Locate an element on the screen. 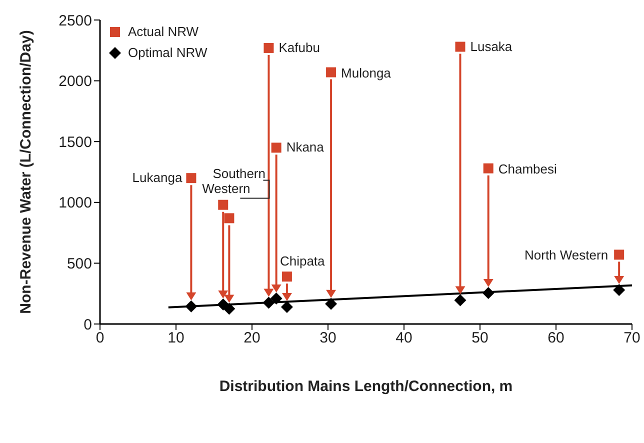  annotation: Southern is located at coordinates (239, 173).